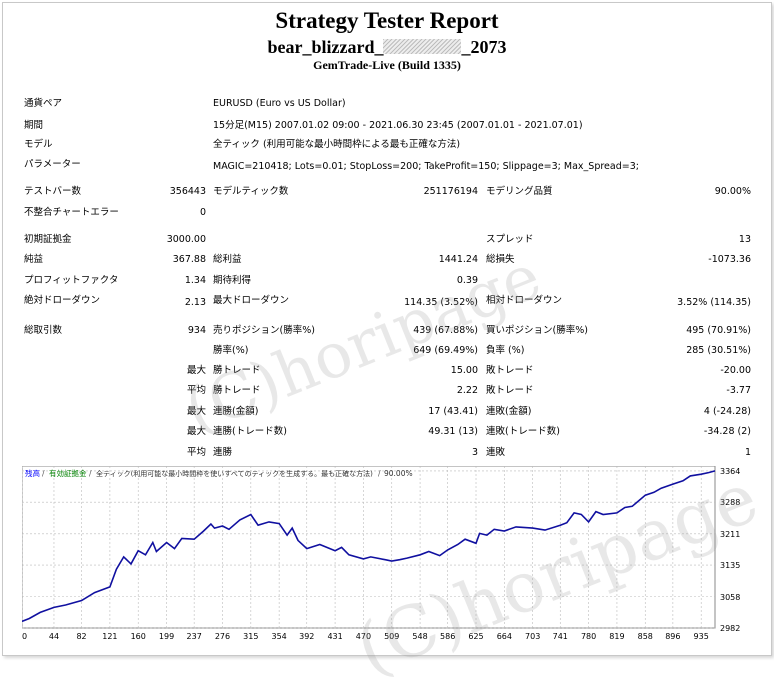  What do you see at coordinates (34, 125) in the screenshot?
I see `period-label: 期間` at bounding box center [34, 125].